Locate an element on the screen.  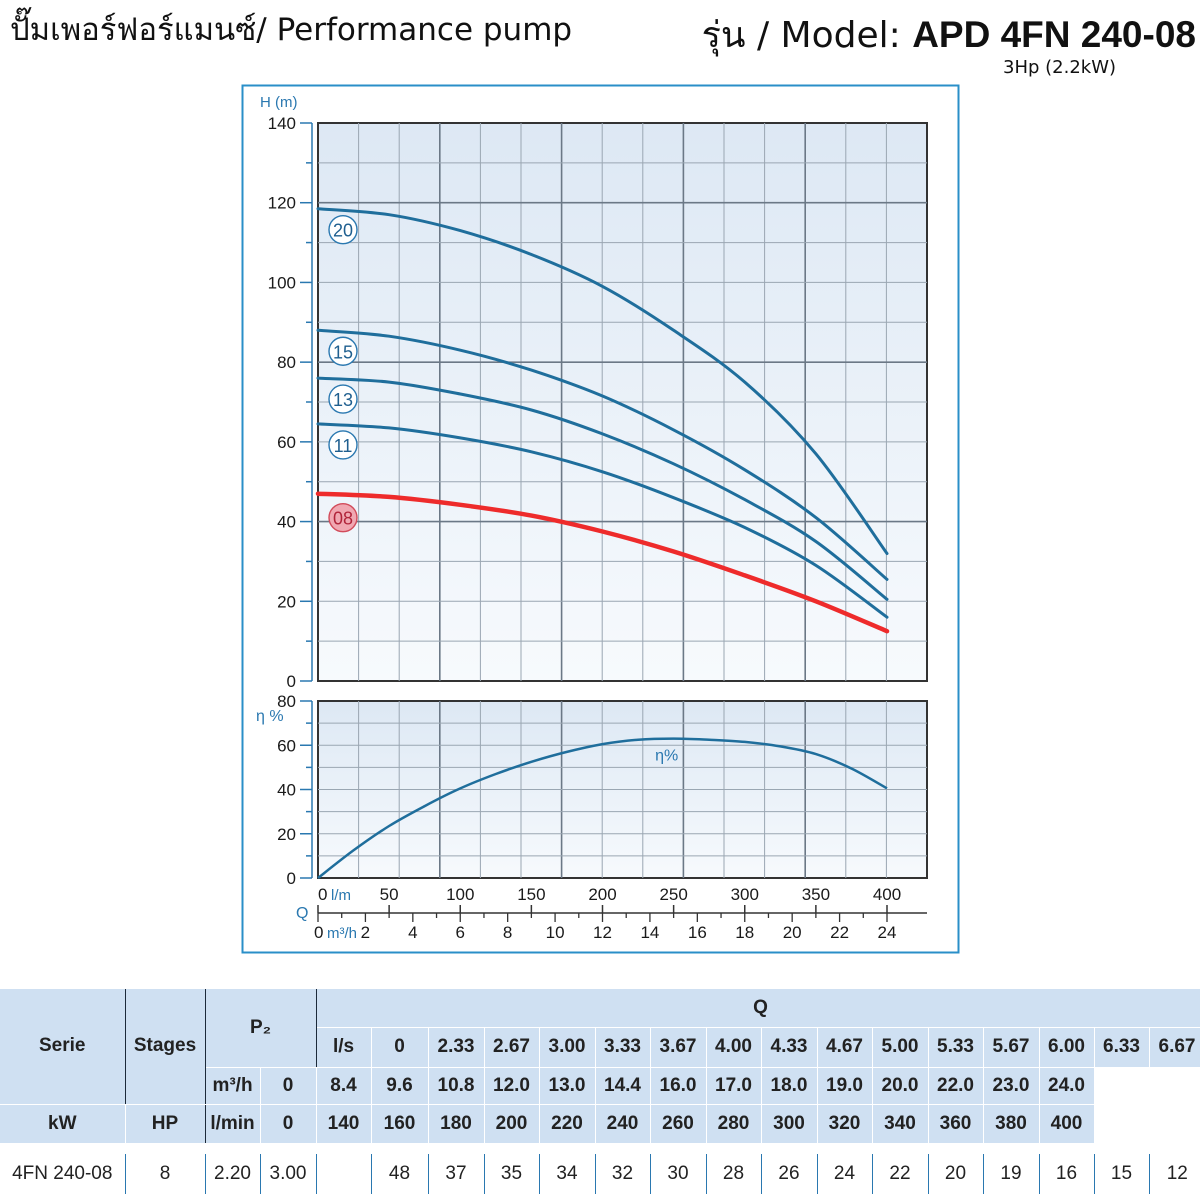
head-value-cell: 48 is located at coordinates (399, 1173).